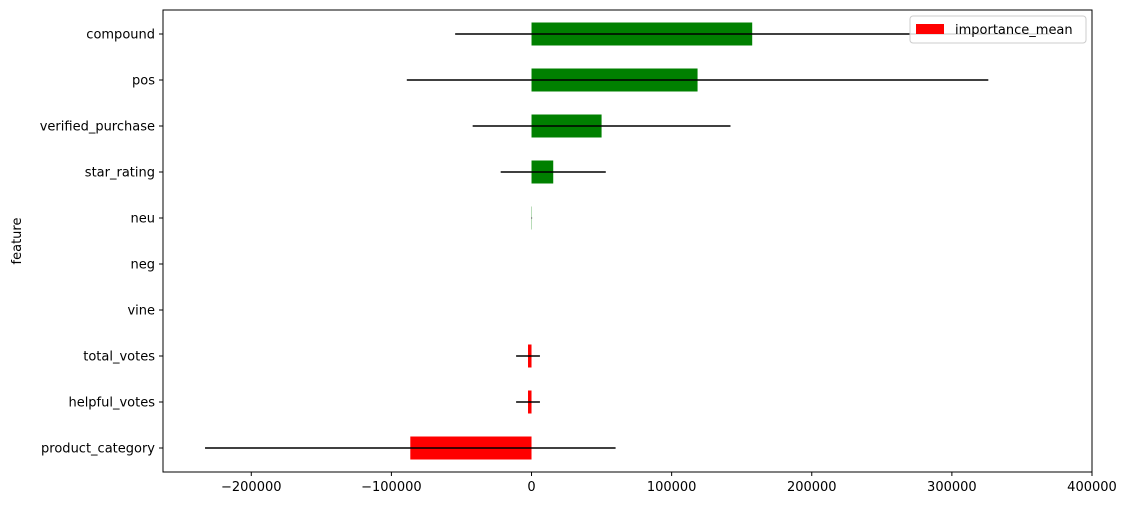 The height and width of the screenshot is (505, 1127). I want to click on y-tick-label: star_rating, so click(120, 173).